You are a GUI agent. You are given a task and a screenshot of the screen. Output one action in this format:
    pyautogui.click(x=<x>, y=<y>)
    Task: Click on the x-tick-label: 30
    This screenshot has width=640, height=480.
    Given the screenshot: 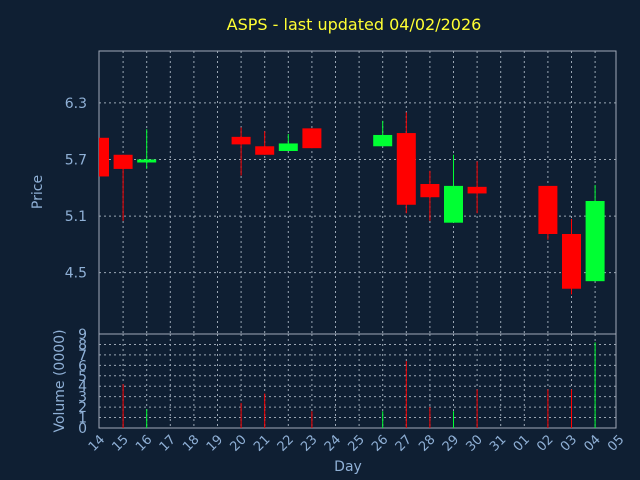 What is the action you would take?
    pyautogui.click(x=474, y=443)
    